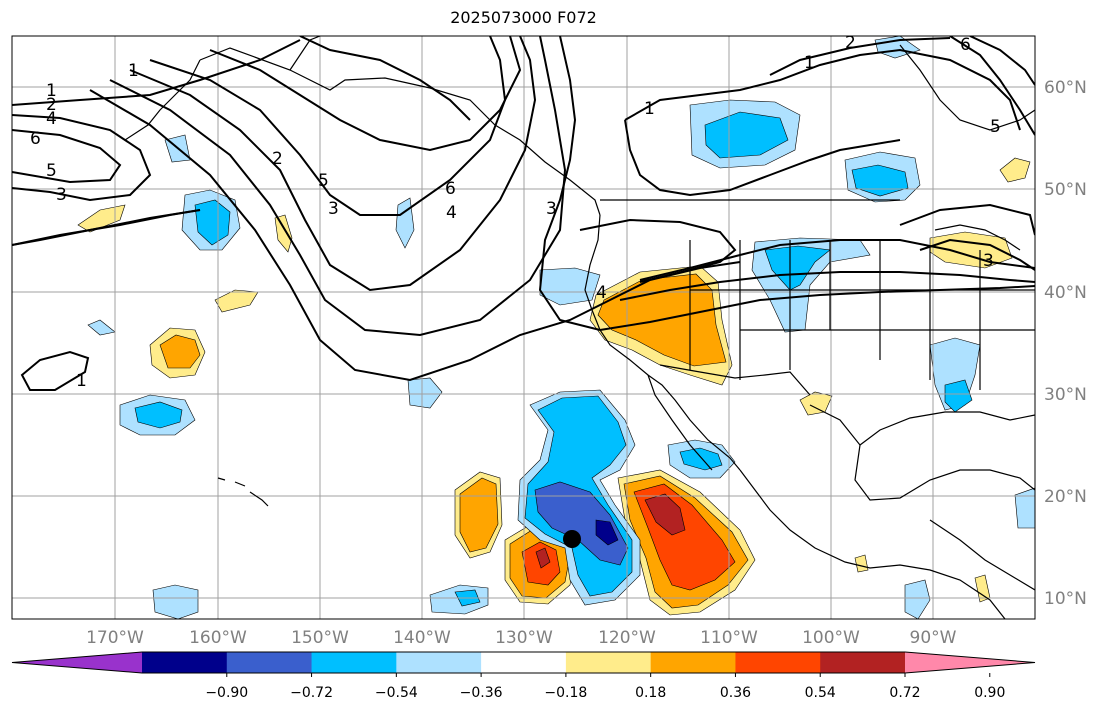 This screenshot has width=1105, height=712. Describe the element at coordinates (311, 693) in the screenshot. I see `colorbar-tick-label: −0.72` at that location.